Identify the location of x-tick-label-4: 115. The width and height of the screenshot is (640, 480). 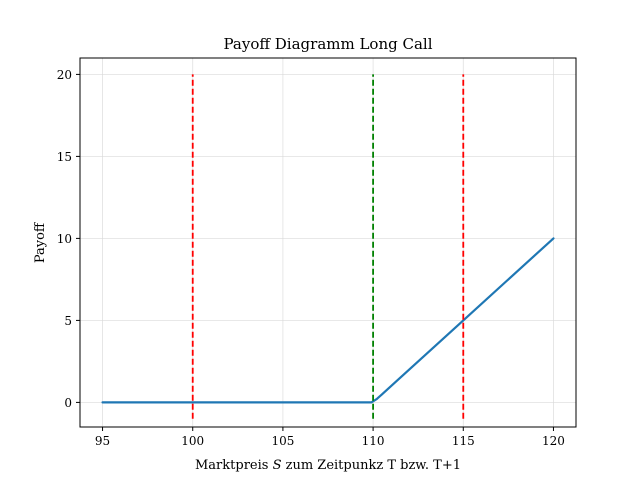
(463, 441).